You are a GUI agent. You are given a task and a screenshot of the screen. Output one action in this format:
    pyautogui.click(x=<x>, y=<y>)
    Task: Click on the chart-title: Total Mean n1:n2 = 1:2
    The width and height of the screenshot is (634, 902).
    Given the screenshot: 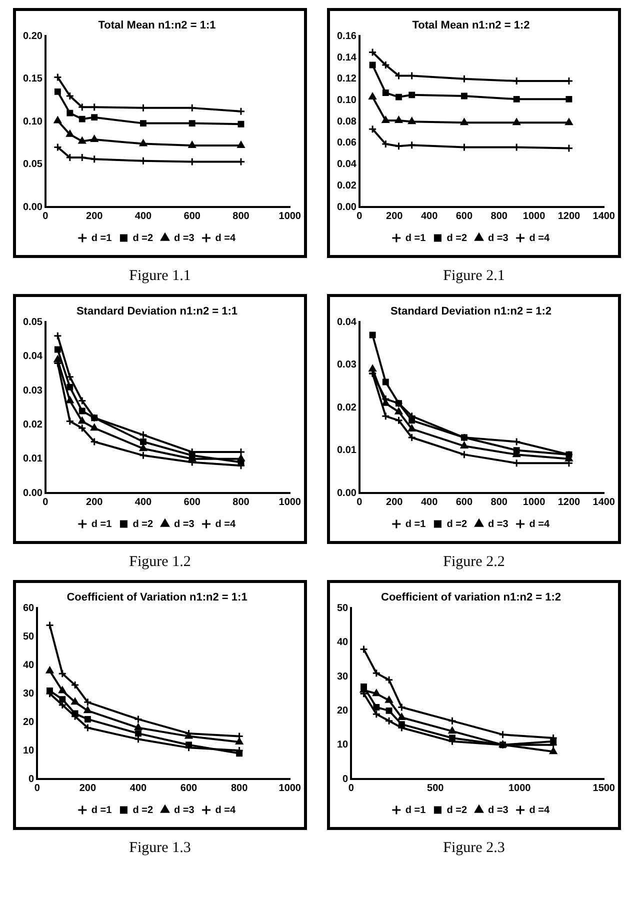 What is the action you would take?
    pyautogui.click(x=471, y=26)
    